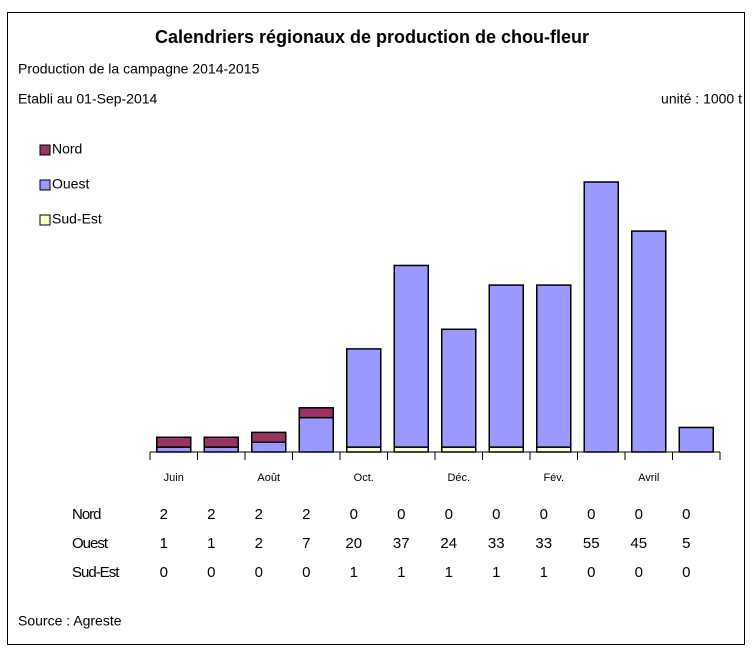 The image size is (755, 658). I want to click on table-row-label: Ouest, so click(90, 543).